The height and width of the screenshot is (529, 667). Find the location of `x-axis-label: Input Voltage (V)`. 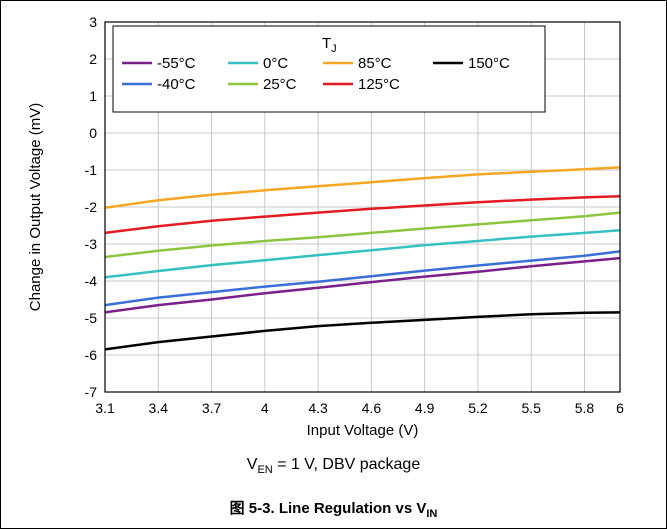

x-axis-label: Input Voltage (V) is located at coordinates (363, 430).